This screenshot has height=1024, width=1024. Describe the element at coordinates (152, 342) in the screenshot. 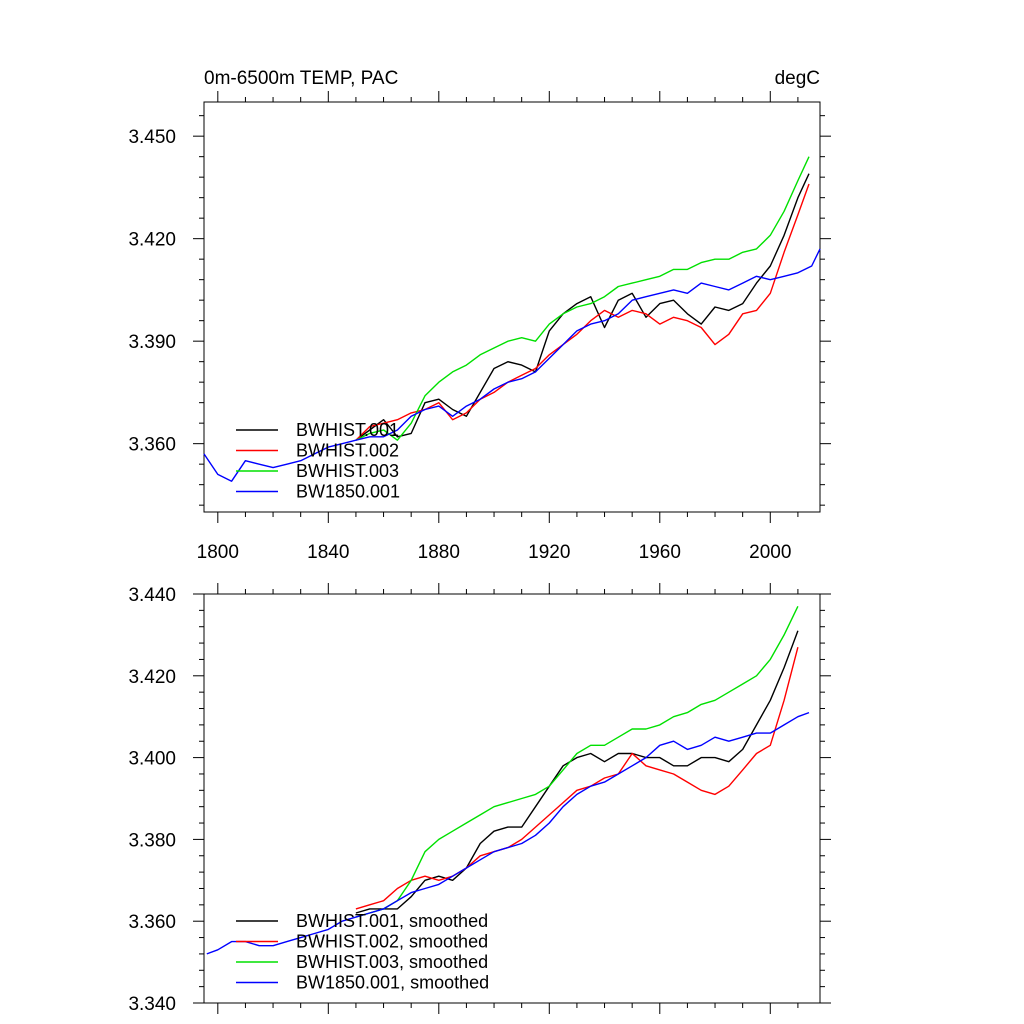

I see `y-tick-label: 3.390` at that location.